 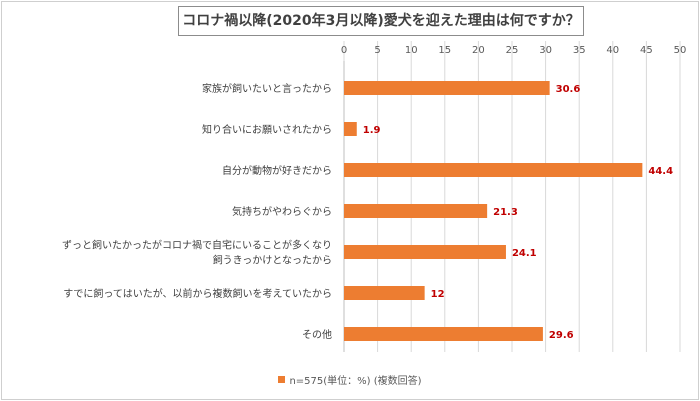 I want to click on category-label-1: 知り合いにお願いされたから, so click(x=267, y=129).